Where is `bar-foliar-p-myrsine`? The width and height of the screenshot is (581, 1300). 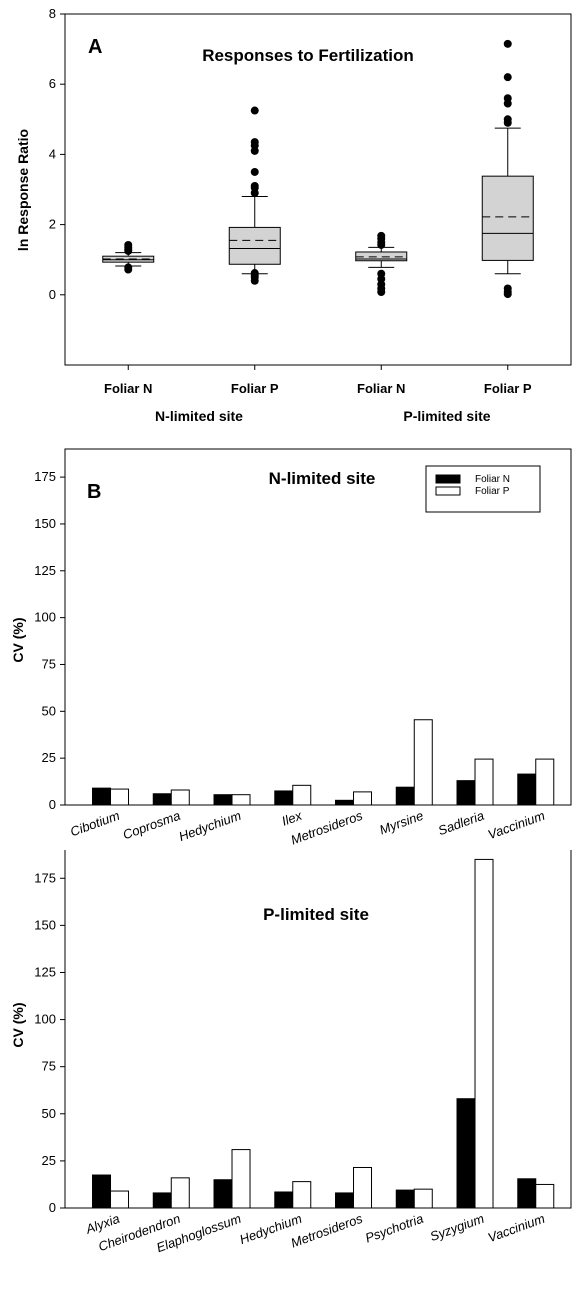 bar-foliar-p-myrsine is located at coordinates (423, 762).